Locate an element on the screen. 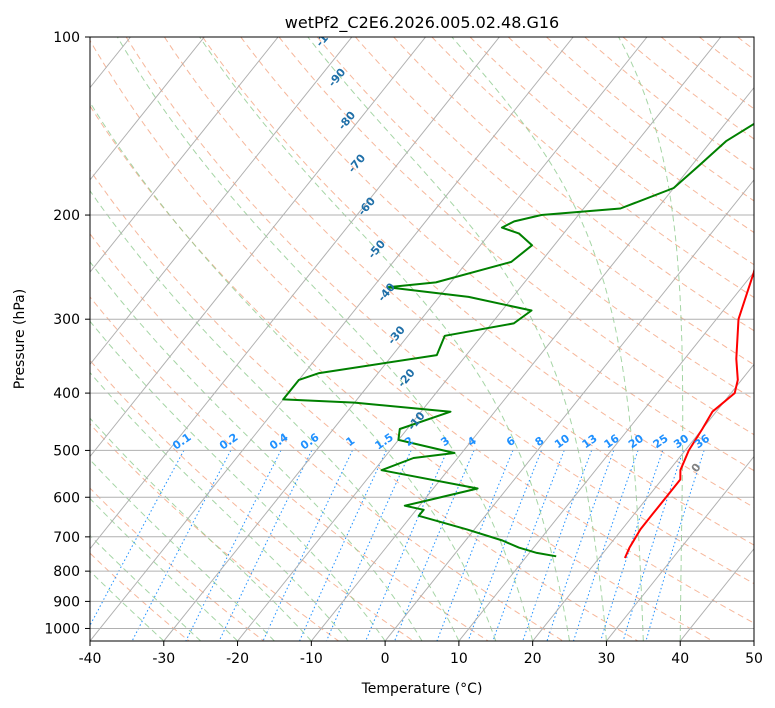  x-axis-label: Temperature (°C) is located at coordinates (422, 689).